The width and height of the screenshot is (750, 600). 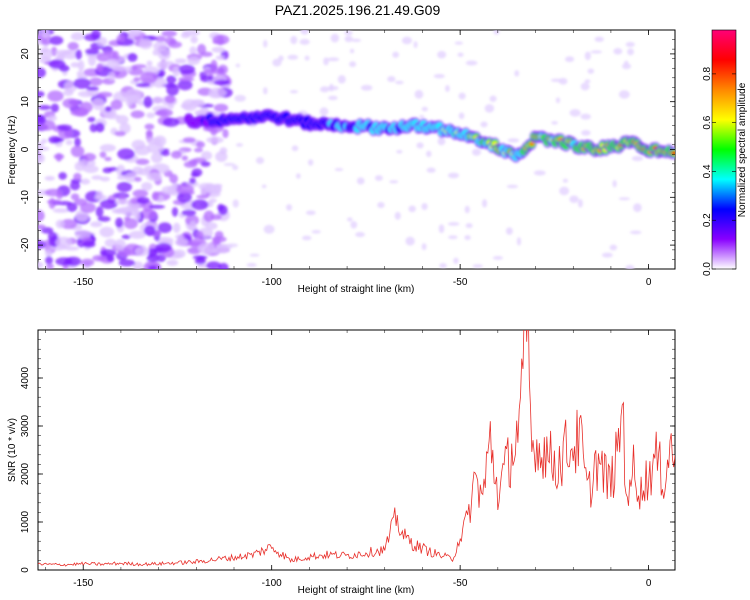 What do you see at coordinates (357, 10) in the screenshot?
I see `chart-title: PAZ1.2025.196.21.49.G09` at bounding box center [357, 10].